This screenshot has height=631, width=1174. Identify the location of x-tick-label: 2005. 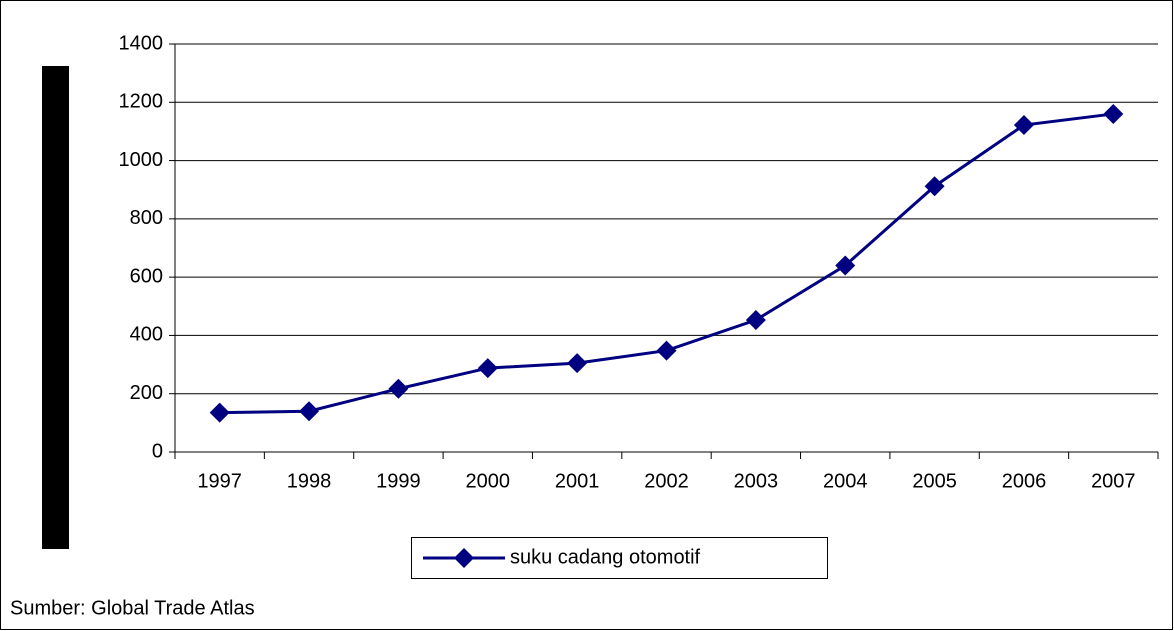
(934, 481).